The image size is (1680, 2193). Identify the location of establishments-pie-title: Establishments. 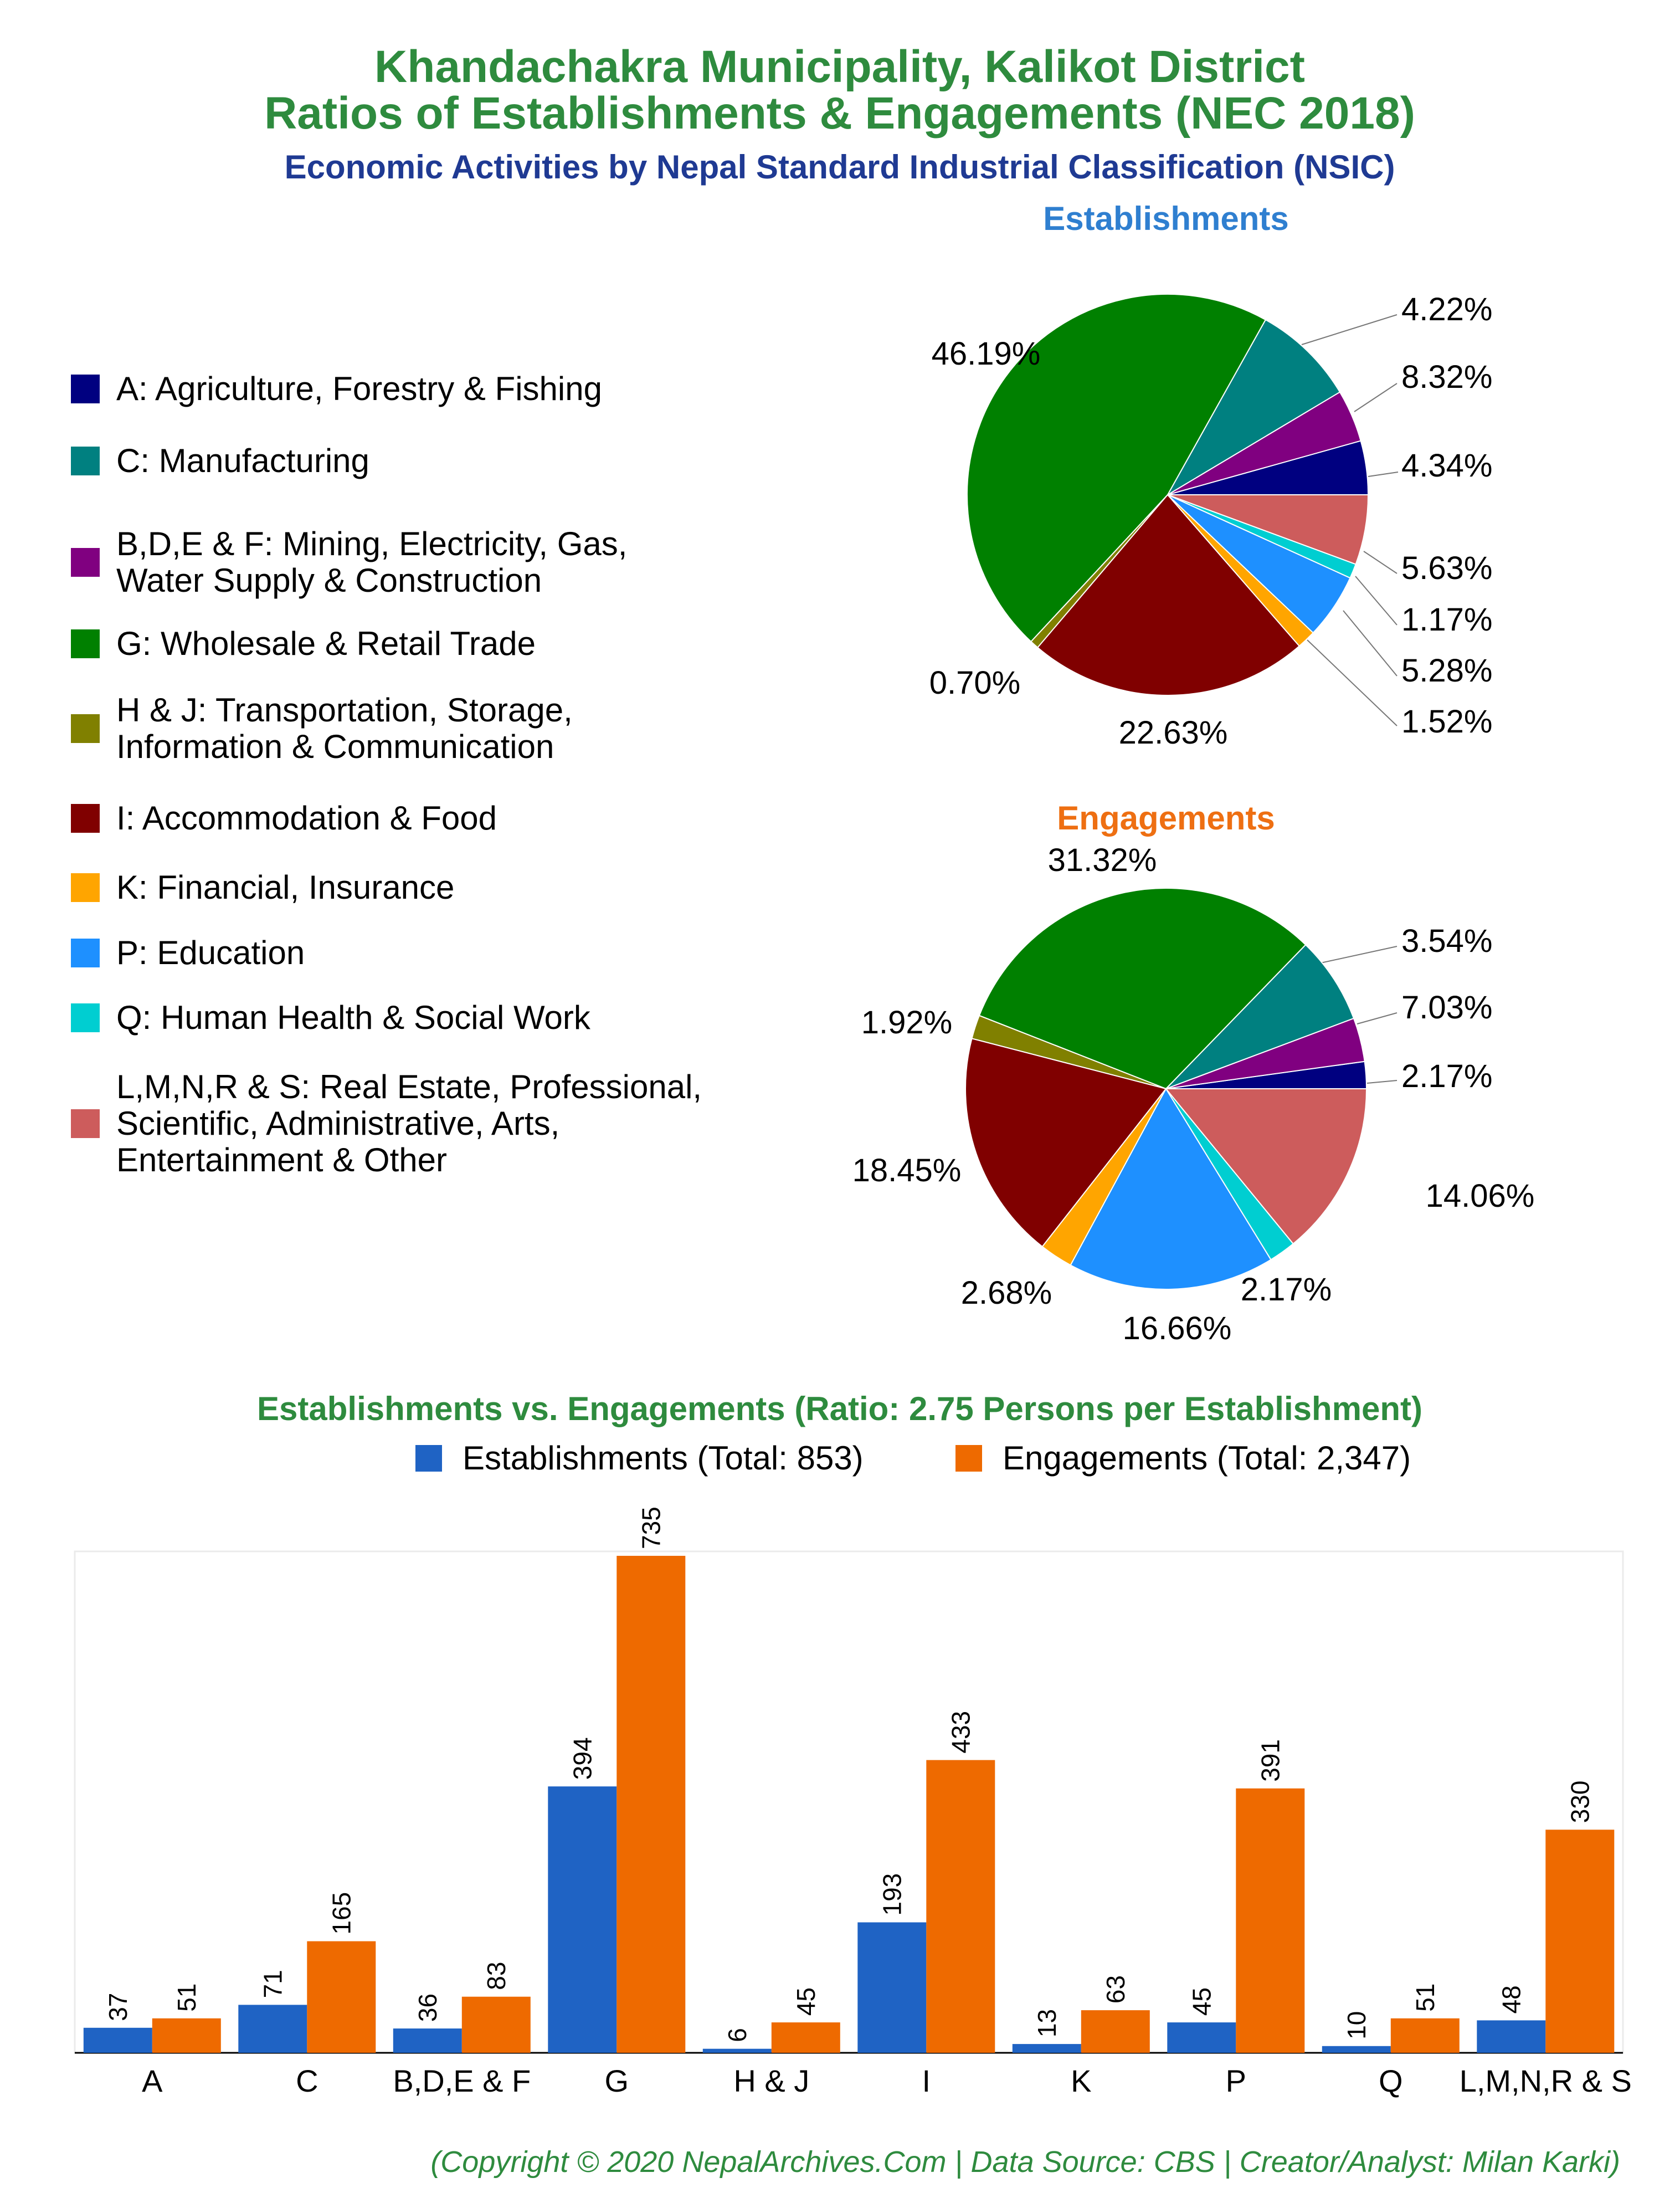
(1165, 218).